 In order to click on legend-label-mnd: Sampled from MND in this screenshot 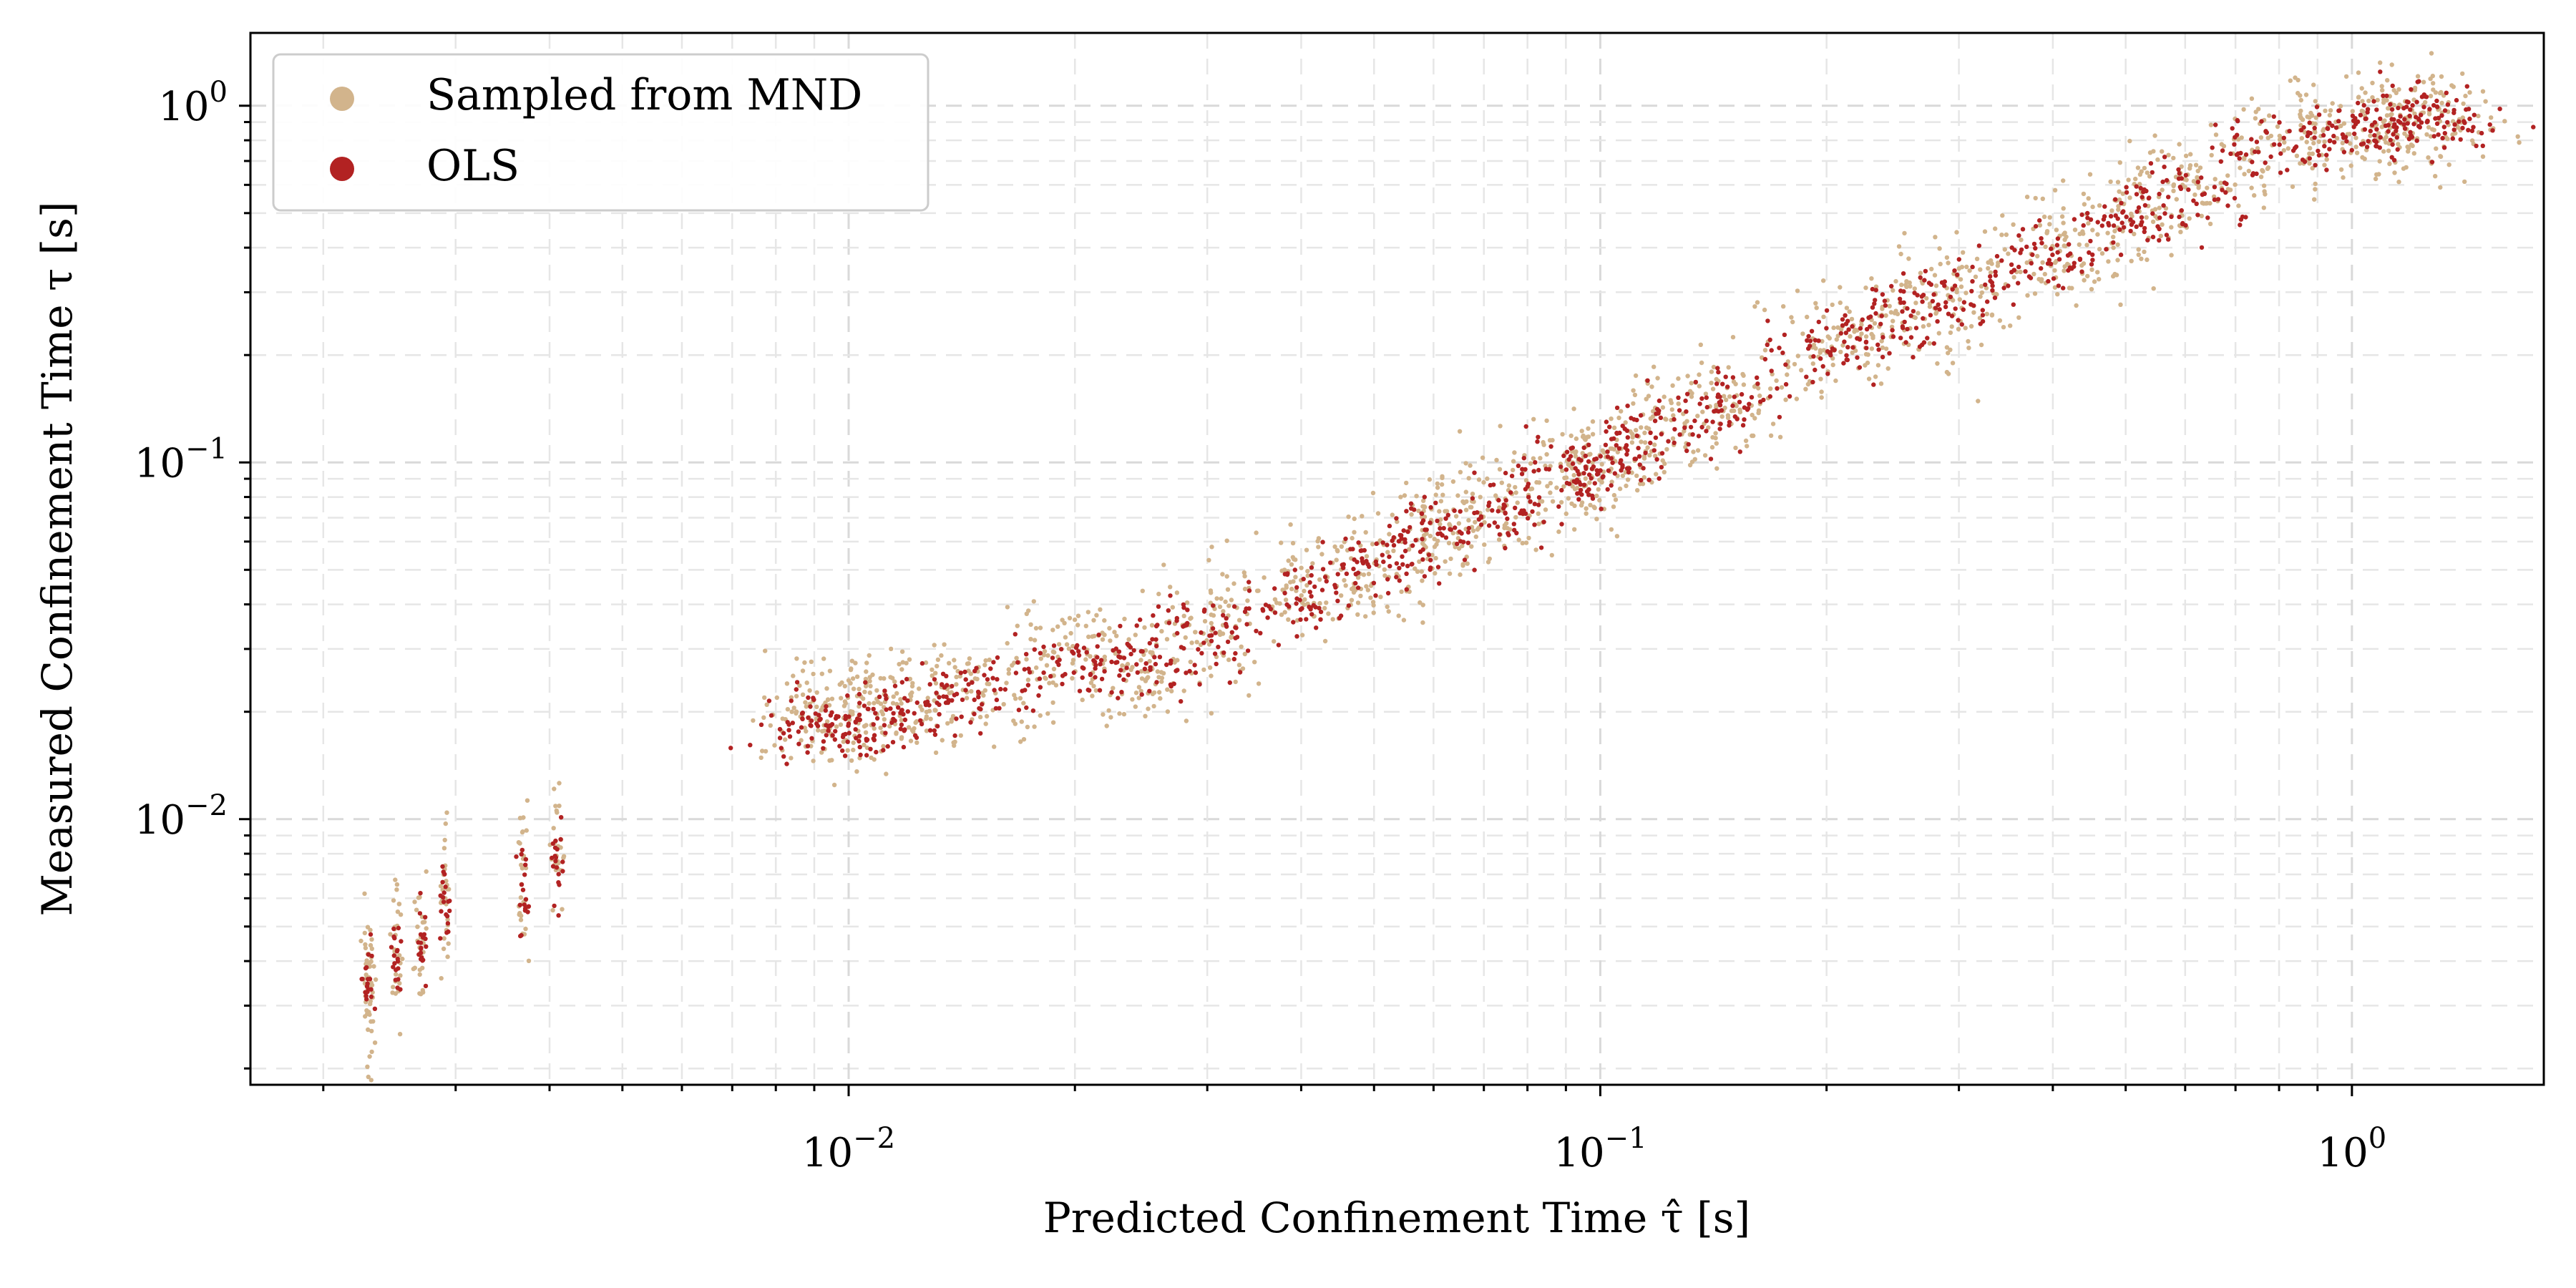, I will do `click(644, 95)`.